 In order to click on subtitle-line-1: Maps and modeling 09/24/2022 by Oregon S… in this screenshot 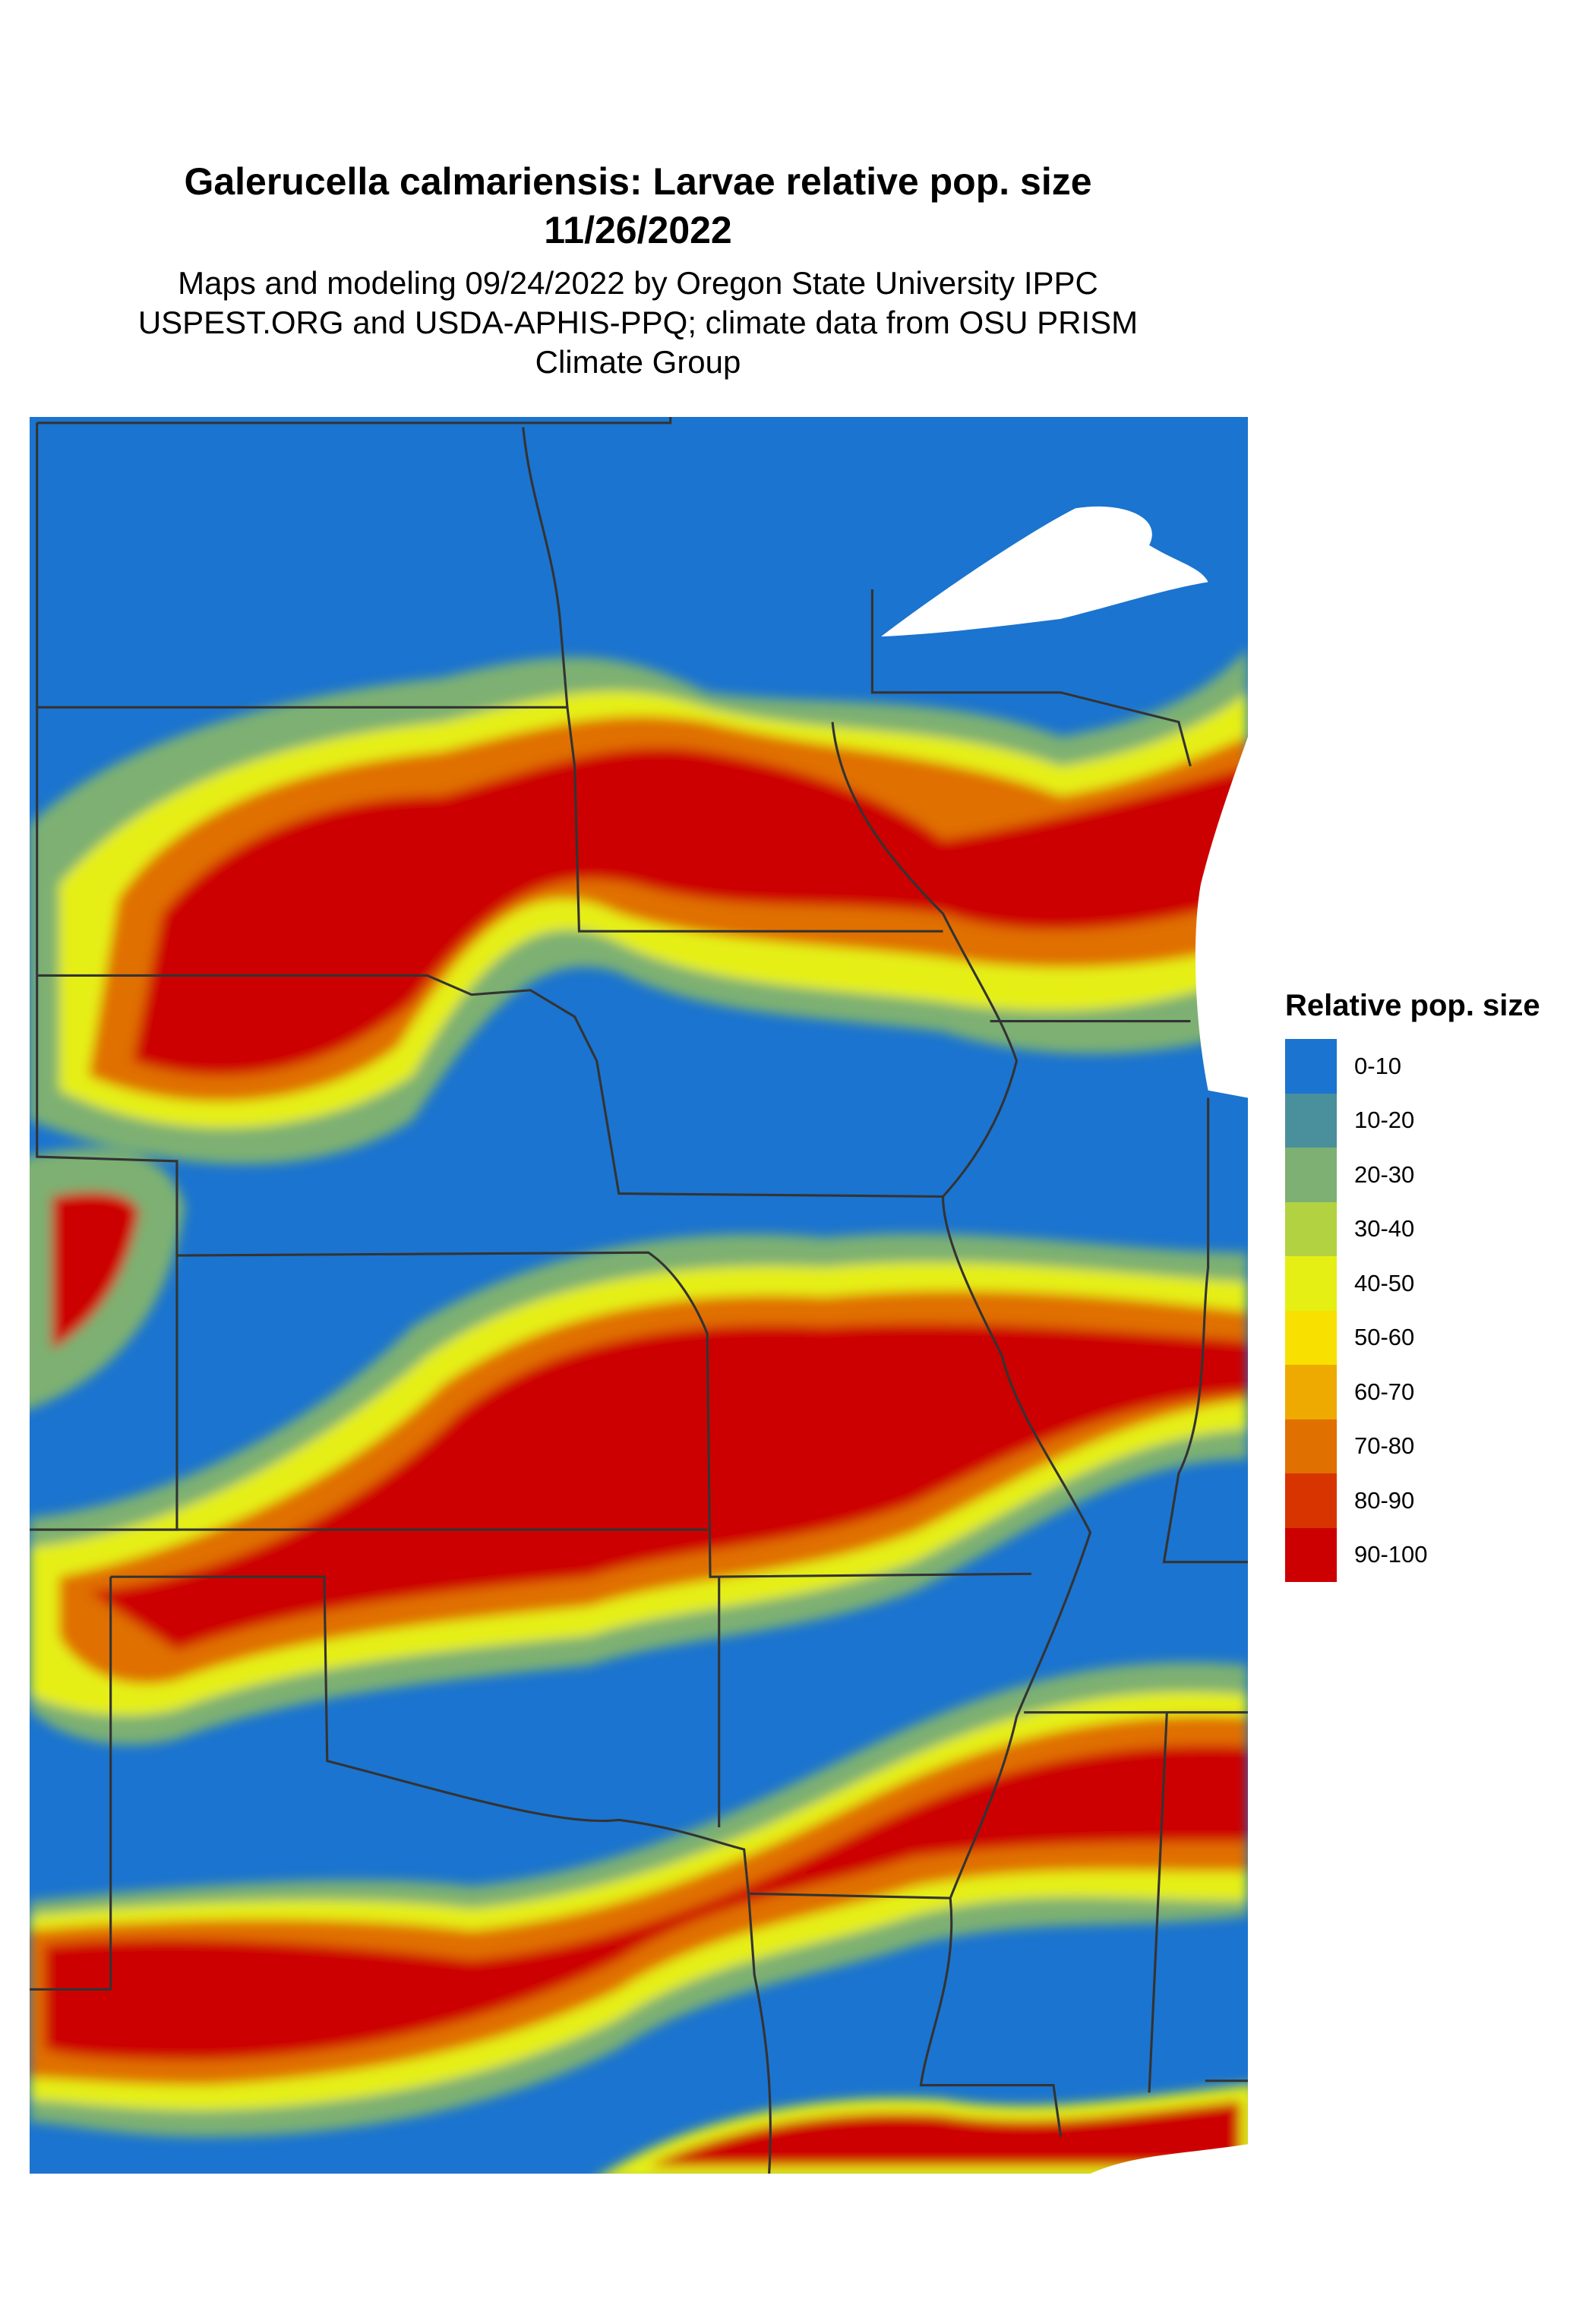, I will do `click(638, 283)`.